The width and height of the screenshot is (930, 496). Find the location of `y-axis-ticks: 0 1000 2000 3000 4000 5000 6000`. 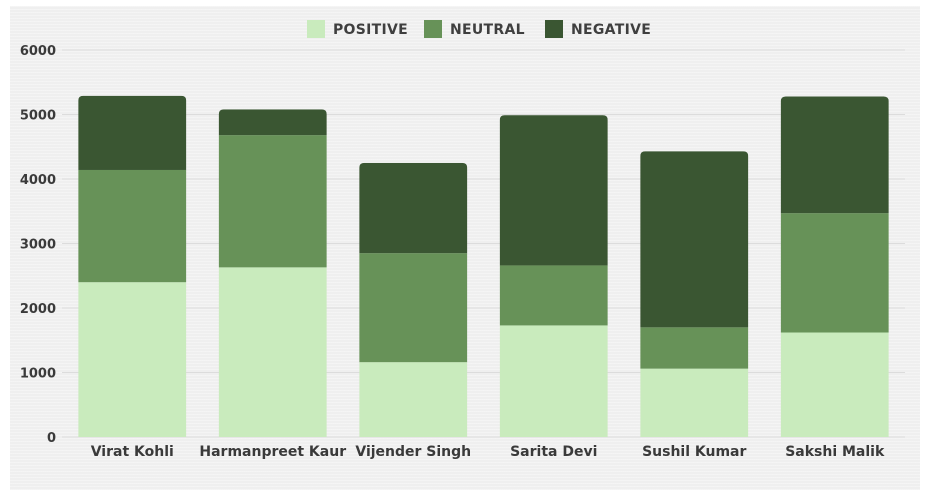

y-axis-ticks: 0 1000 2000 3000 4000 5000 6000 is located at coordinates (38, 245).